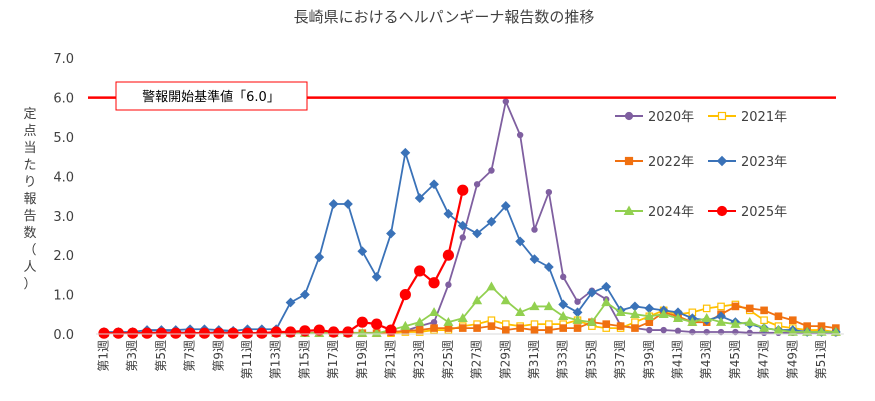 This screenshot has width=875, height=401. What do you see at coordinates (654, 117) in the screenshot?
I see `legend-item-2020: 2020年` at bounding box center [654, 117].